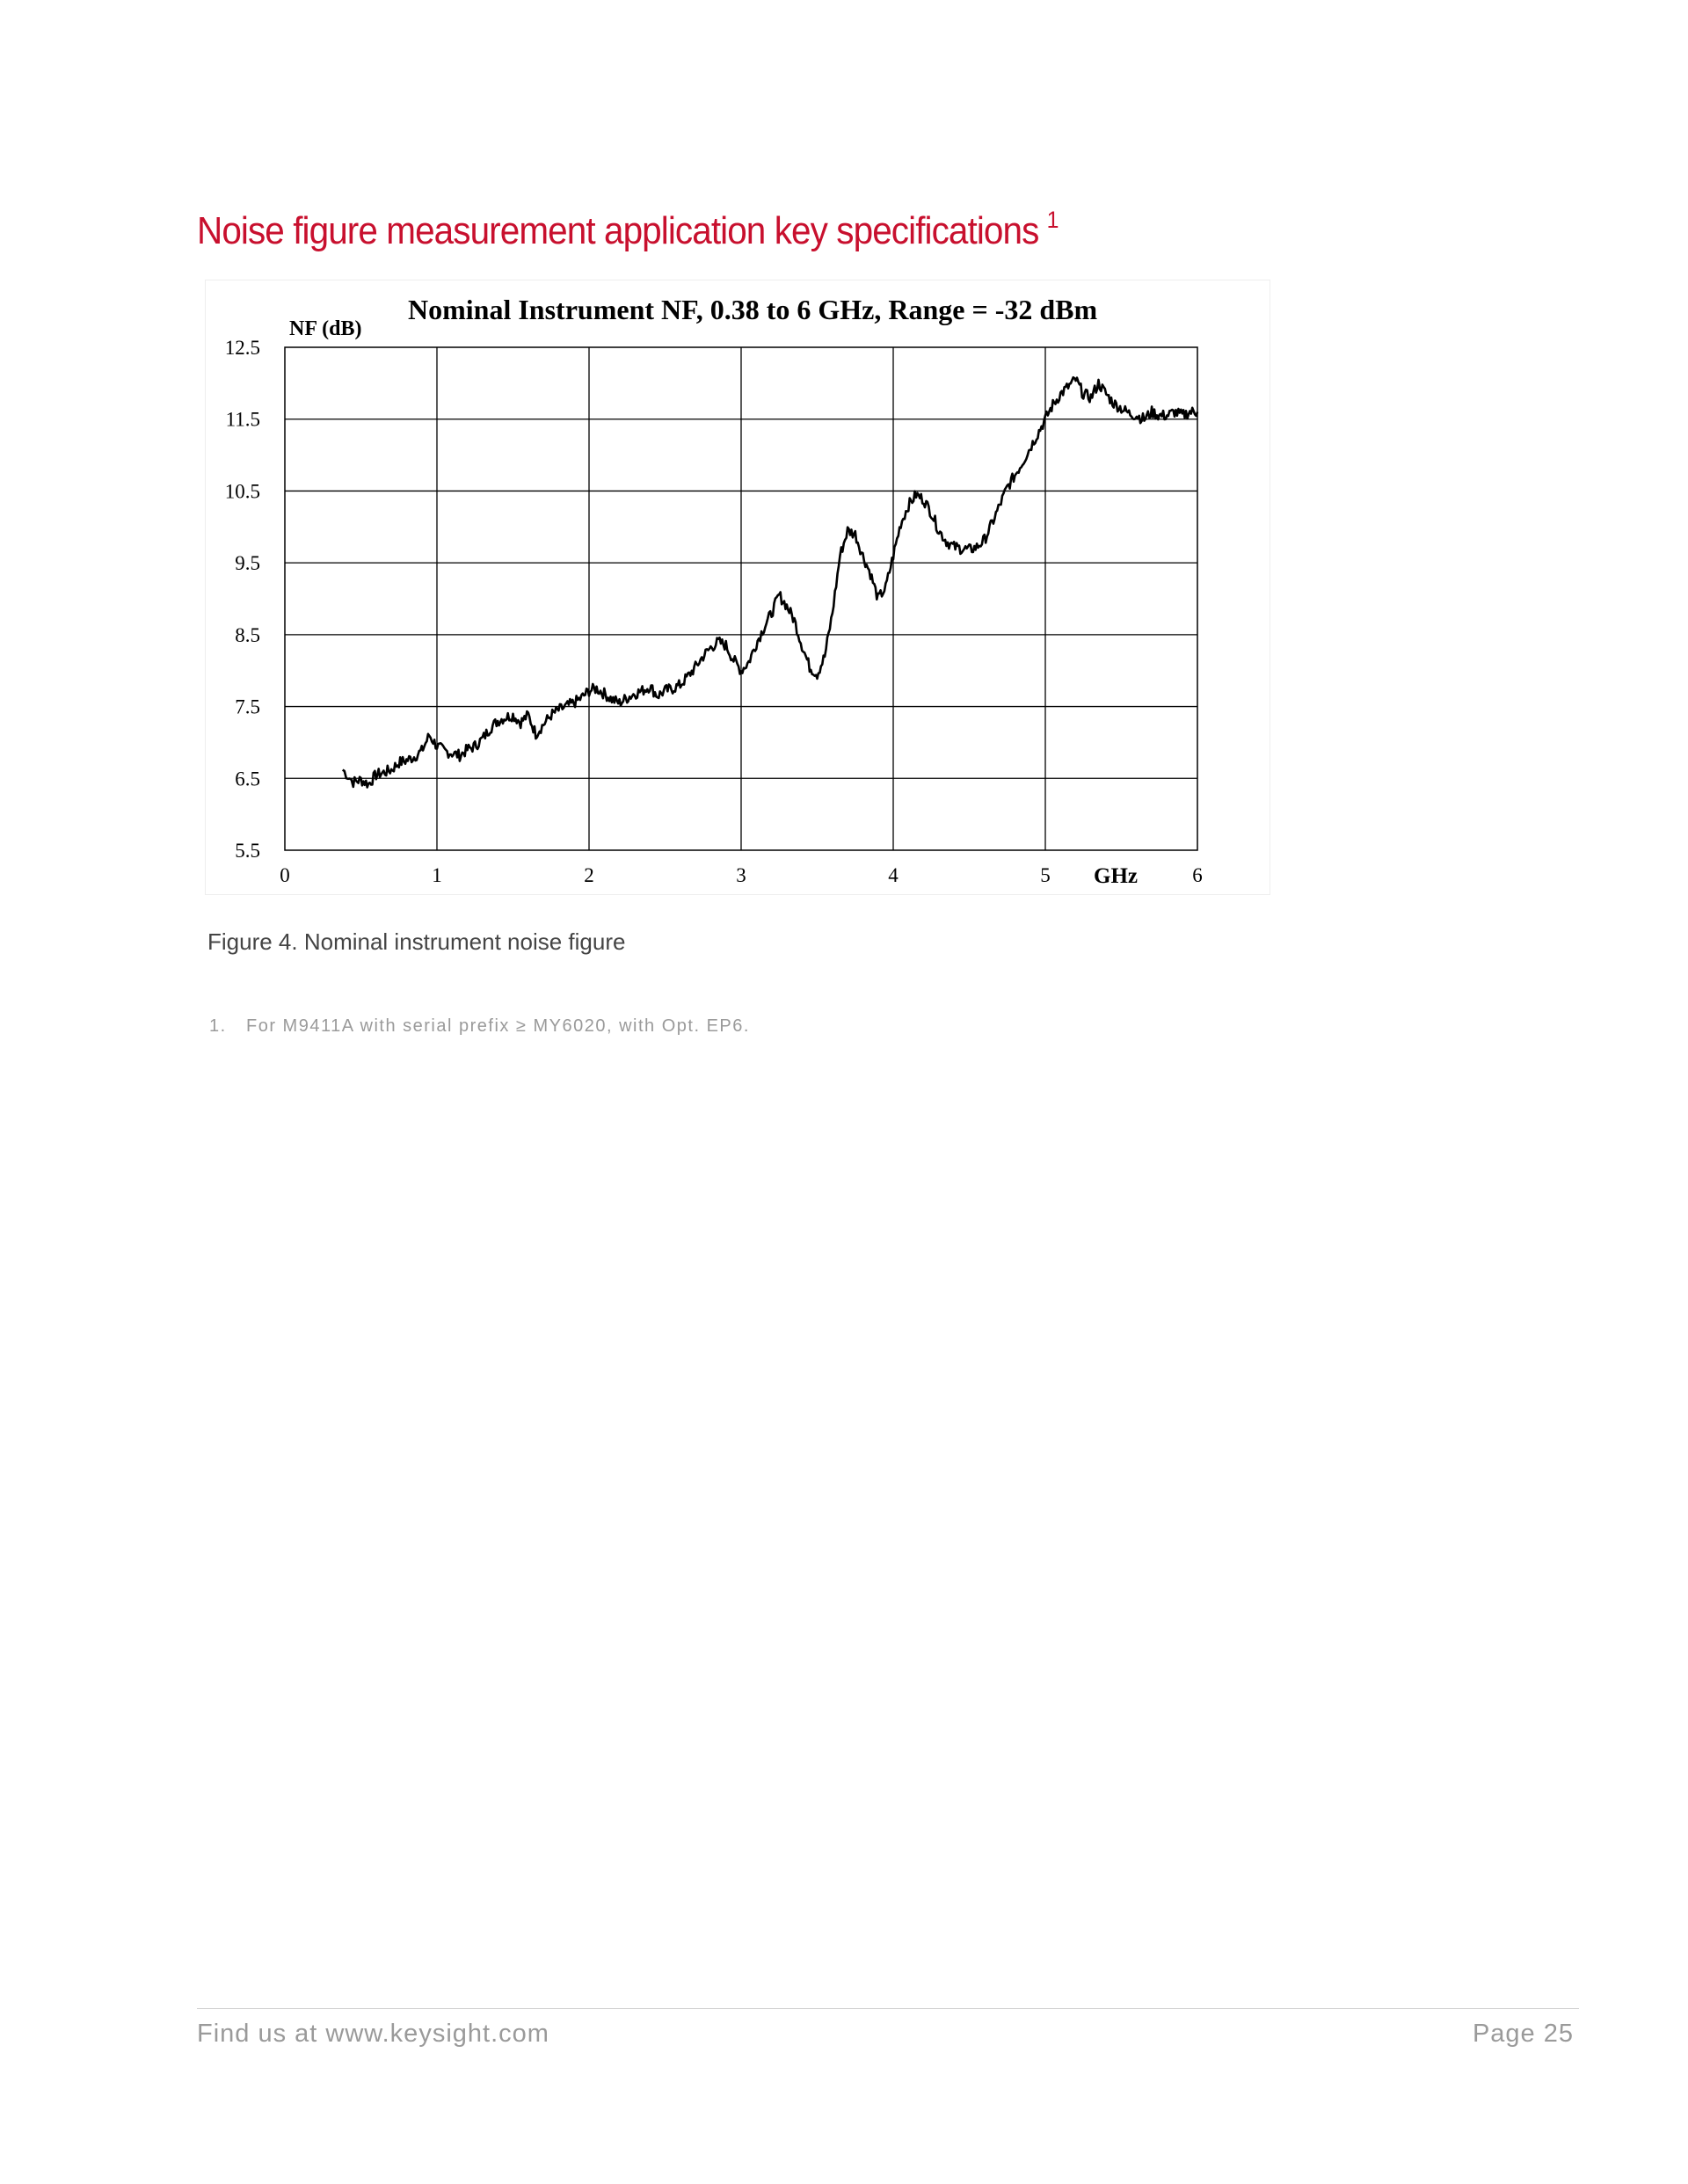  Describe the element at coordinates (1045, 875) in the screenshot. I see `x-tick-label: 5` at that location.